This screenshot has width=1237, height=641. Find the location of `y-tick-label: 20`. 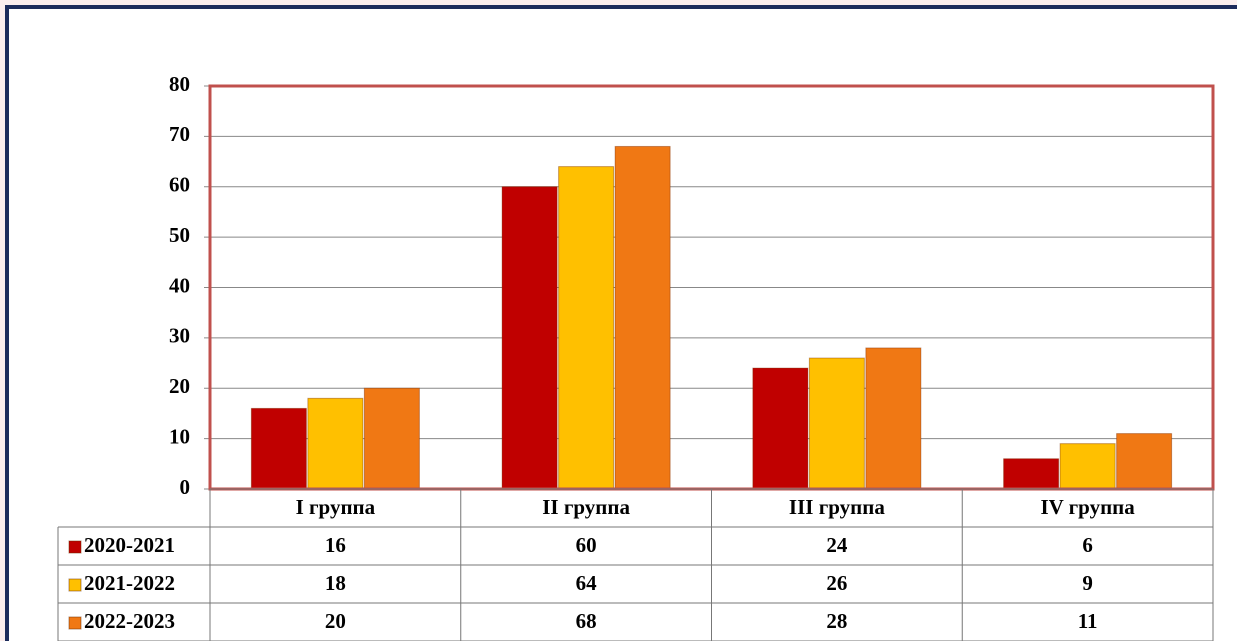

y-tick-label: 20 is located at coordinates (179, 386).